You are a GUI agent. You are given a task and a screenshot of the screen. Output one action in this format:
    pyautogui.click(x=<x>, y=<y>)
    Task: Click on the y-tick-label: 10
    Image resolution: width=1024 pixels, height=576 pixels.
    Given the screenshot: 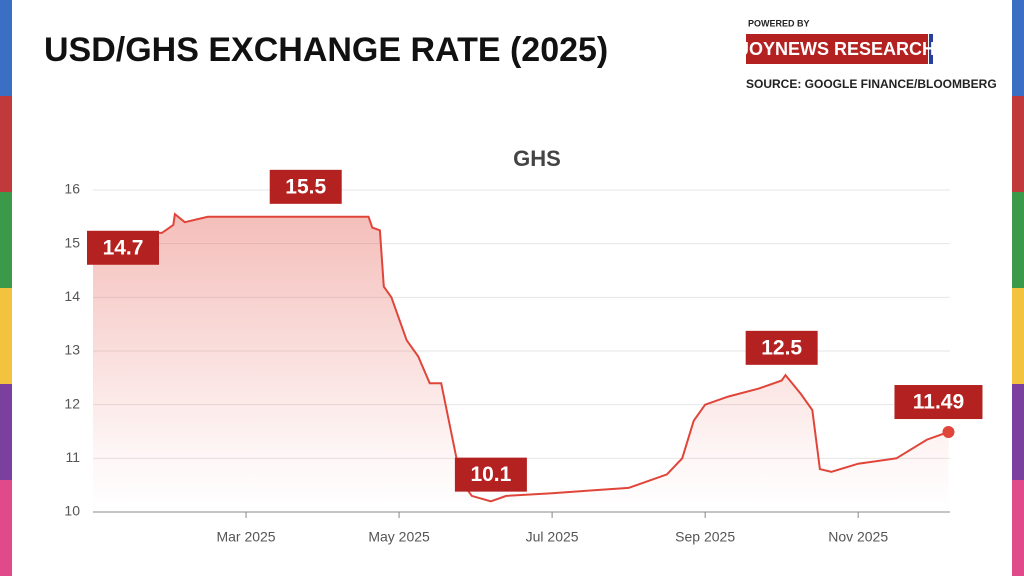 What is the action you would take?
    pyautogui.click(x=72, y=511)
    